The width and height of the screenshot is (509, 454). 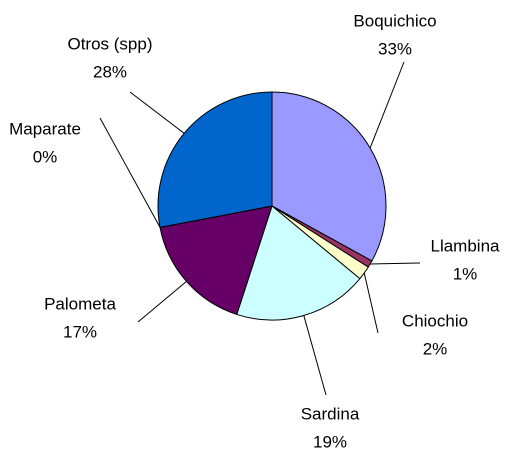 What do you see at coordinates (395, 48) in the screenshot?
I see `slice-value-label: 33%` at bounding box center [395, 48].